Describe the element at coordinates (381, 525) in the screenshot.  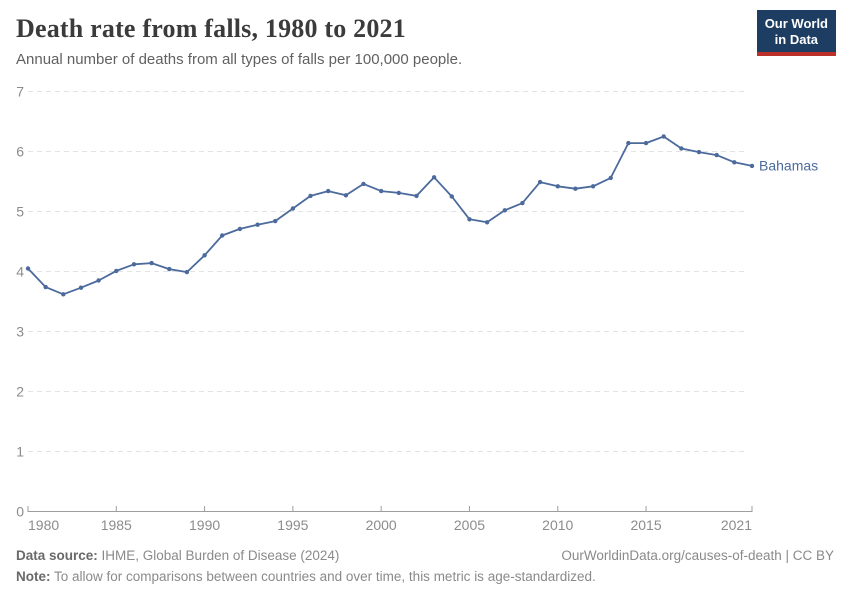
I see `x-tick-label: 2000` at that location.